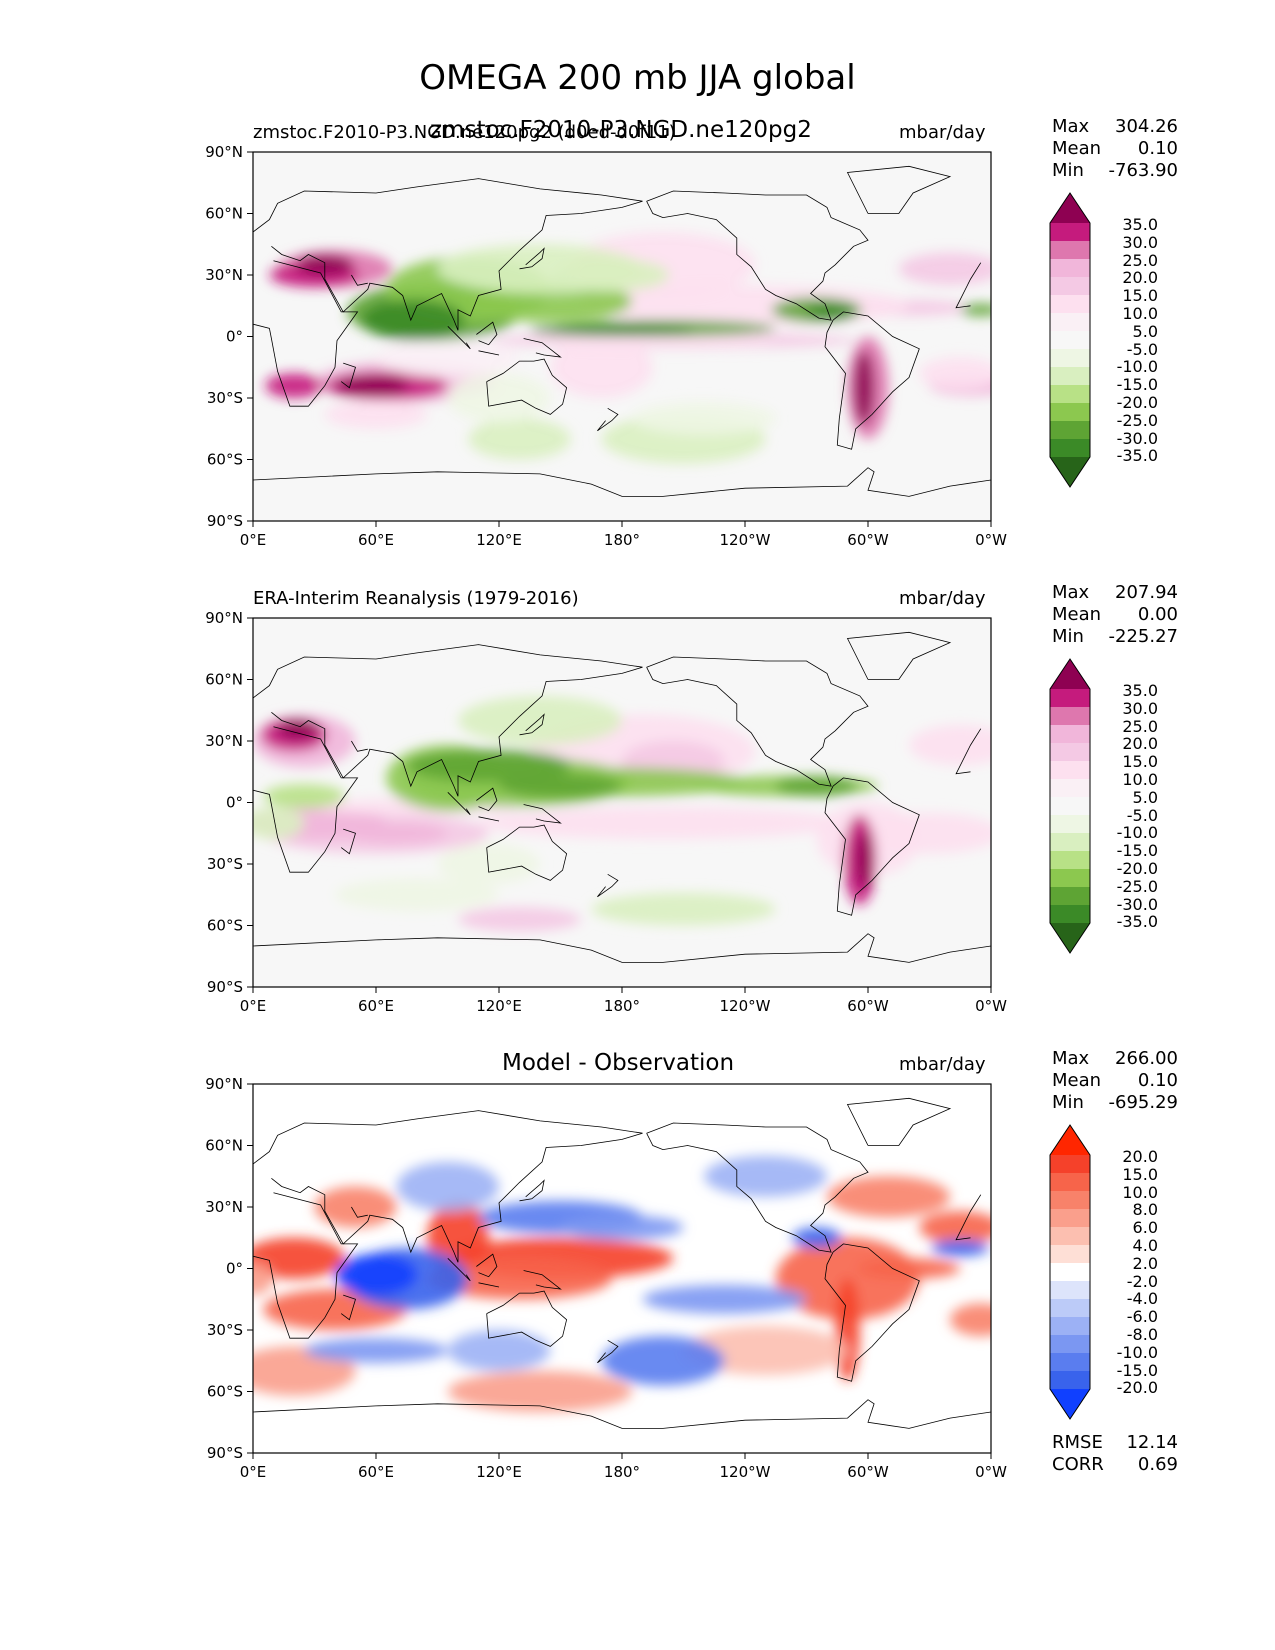 The height and width of the screenshot is (1650, 1275). I want to click on y-tick-label: 30°S, so click(225, 864).